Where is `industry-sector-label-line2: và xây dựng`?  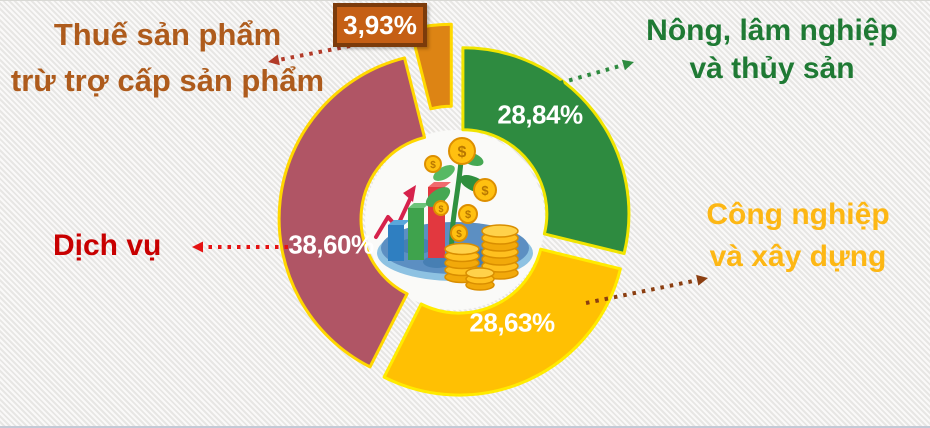
industry-sector-label-line2: và xây dựng is located at coordinates (798, 256).